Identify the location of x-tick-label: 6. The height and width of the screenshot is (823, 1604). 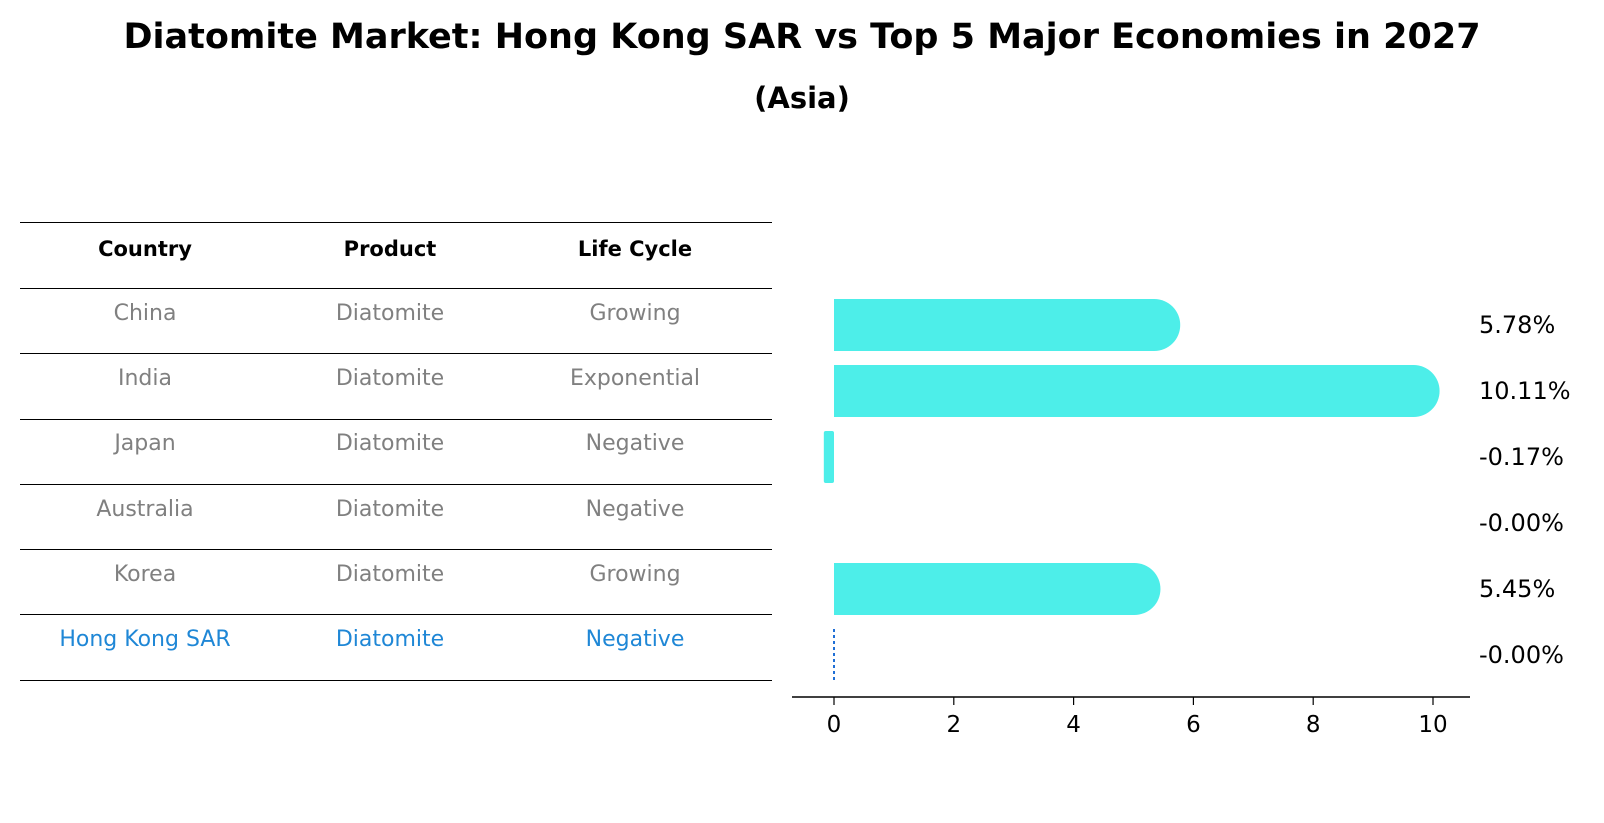
(1193, 725).